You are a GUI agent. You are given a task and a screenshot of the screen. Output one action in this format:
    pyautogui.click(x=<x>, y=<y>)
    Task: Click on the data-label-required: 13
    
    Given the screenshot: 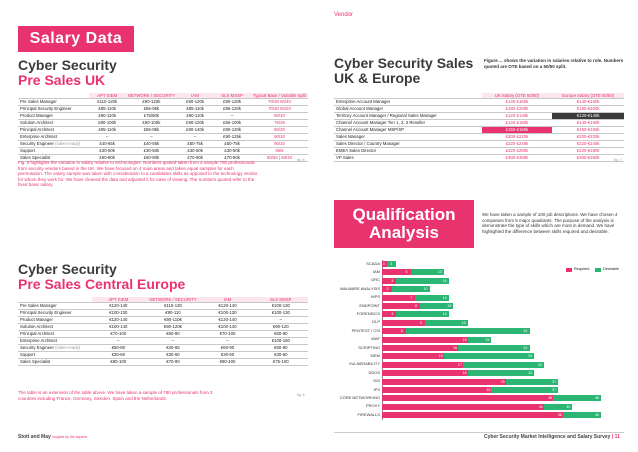 What is the action you would take?
    pyautogui.click(x=440, y=356)
    